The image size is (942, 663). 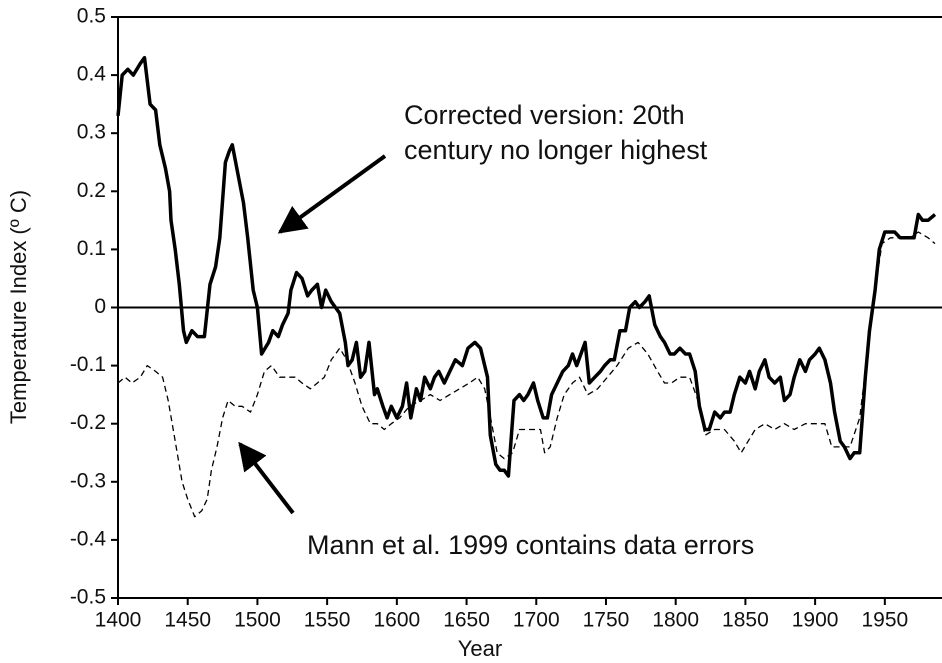 What do you see at coordinates (884, 620) in the screenshot?
I see `x-tick-label: 1950` at bounding box center [884, 620].